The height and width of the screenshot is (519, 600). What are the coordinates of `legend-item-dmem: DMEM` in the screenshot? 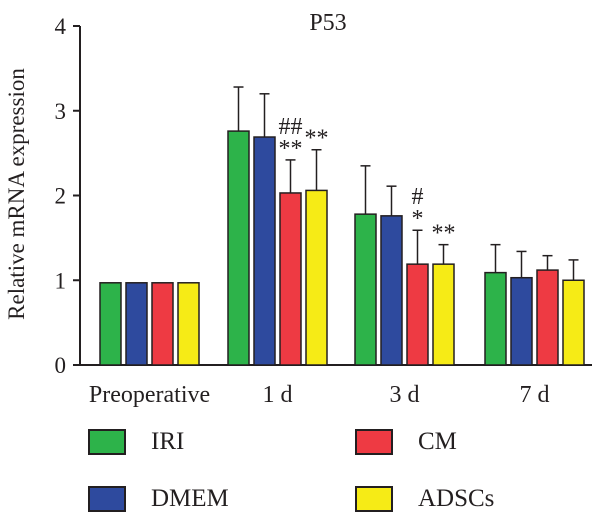 It's located at (158, 499).